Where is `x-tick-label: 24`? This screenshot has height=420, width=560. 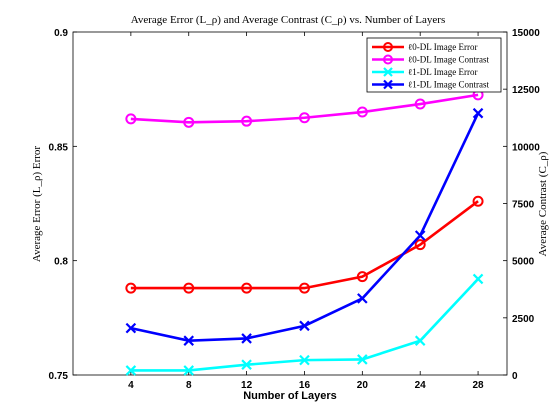
x-tick-label: 24 is located at coordinates (421, 385).